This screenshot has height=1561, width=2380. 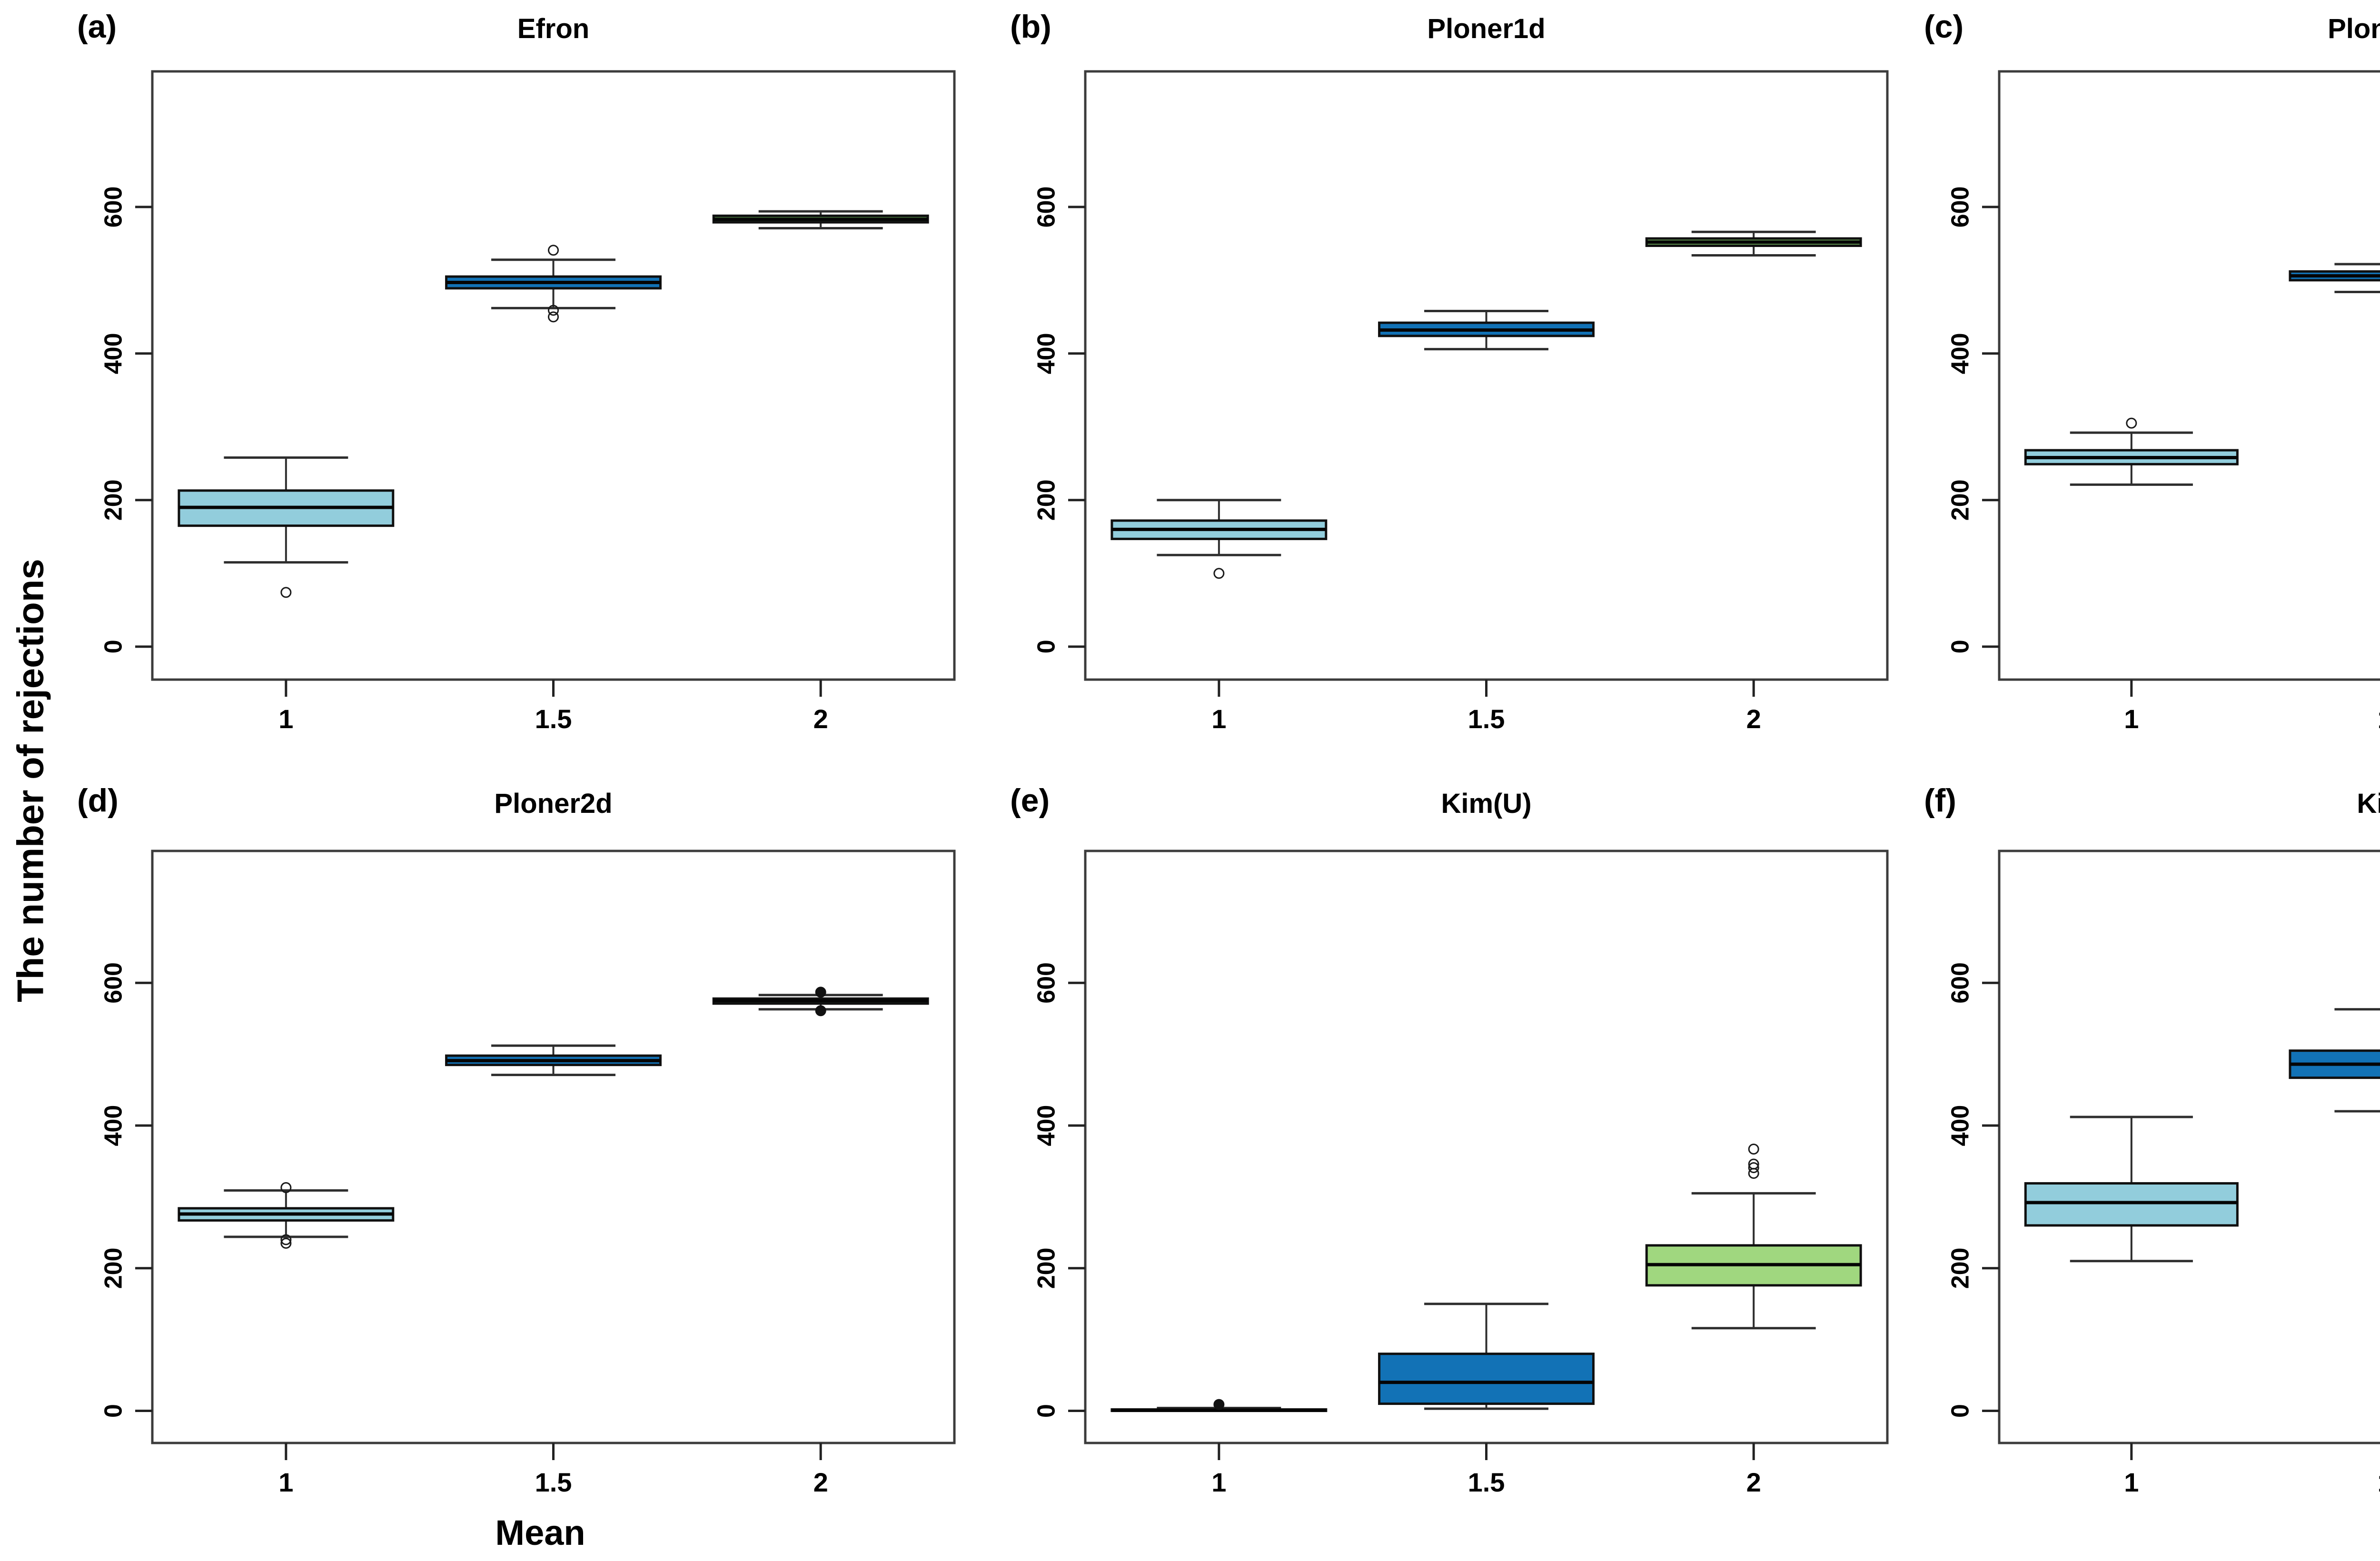 I want to click on panel-letter: (e), so click(x=1030, y=800).